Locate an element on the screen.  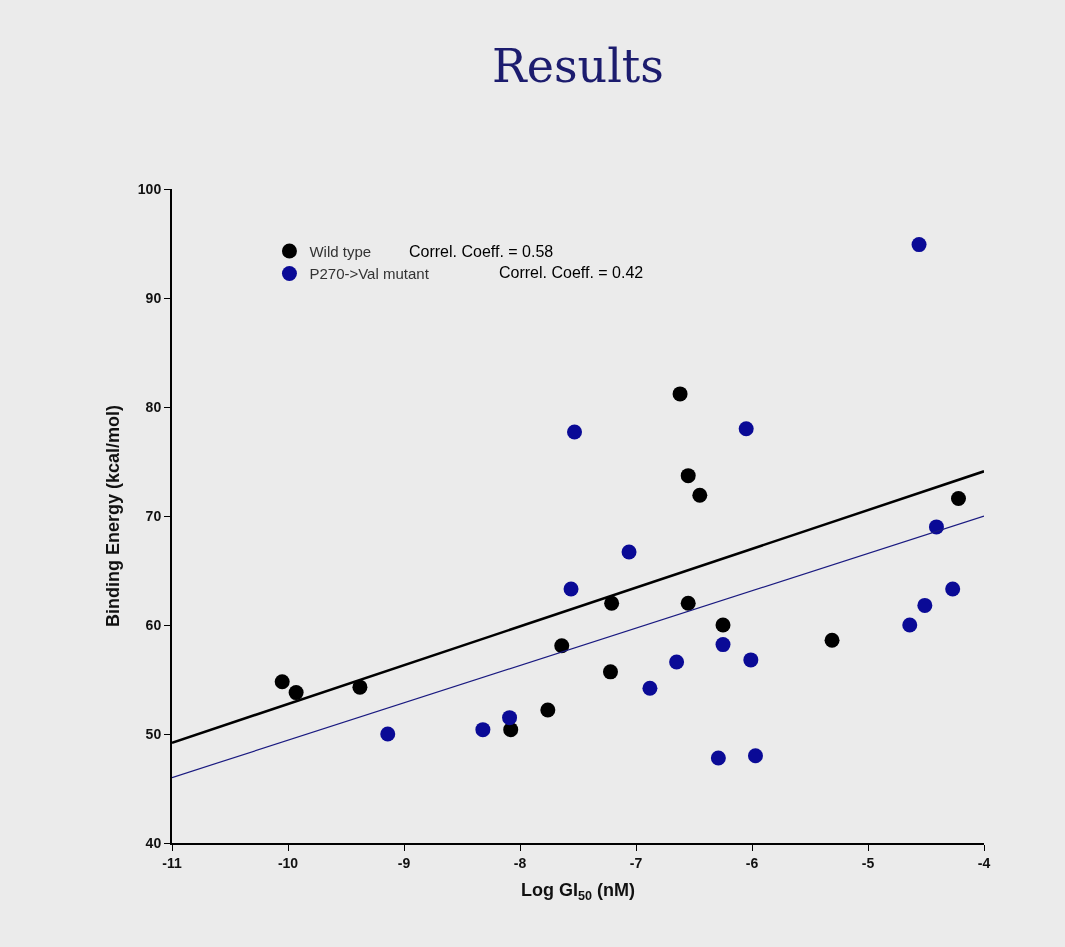
y-tick-label: 90 is located at coordinates (153, 297).